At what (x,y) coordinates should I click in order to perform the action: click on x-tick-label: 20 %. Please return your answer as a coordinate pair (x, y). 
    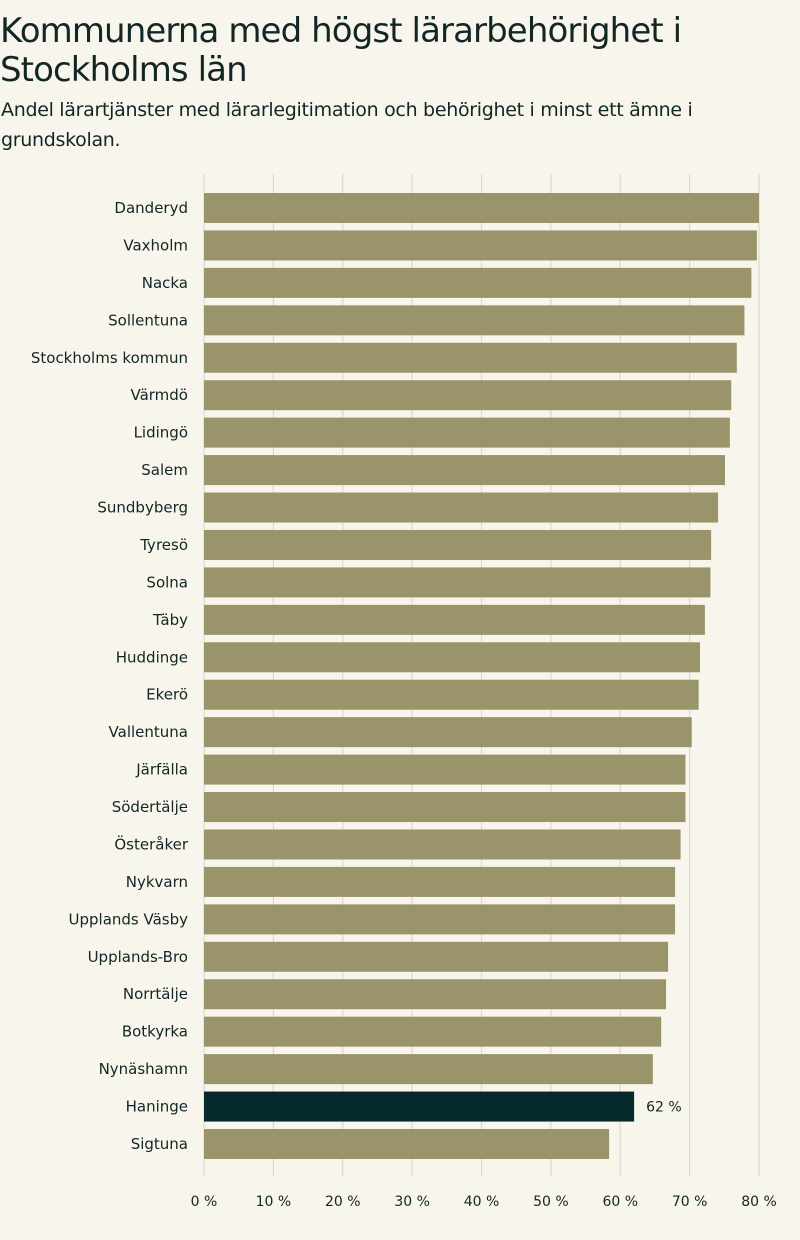
    Looking at the image, I should click on (343, 1202).